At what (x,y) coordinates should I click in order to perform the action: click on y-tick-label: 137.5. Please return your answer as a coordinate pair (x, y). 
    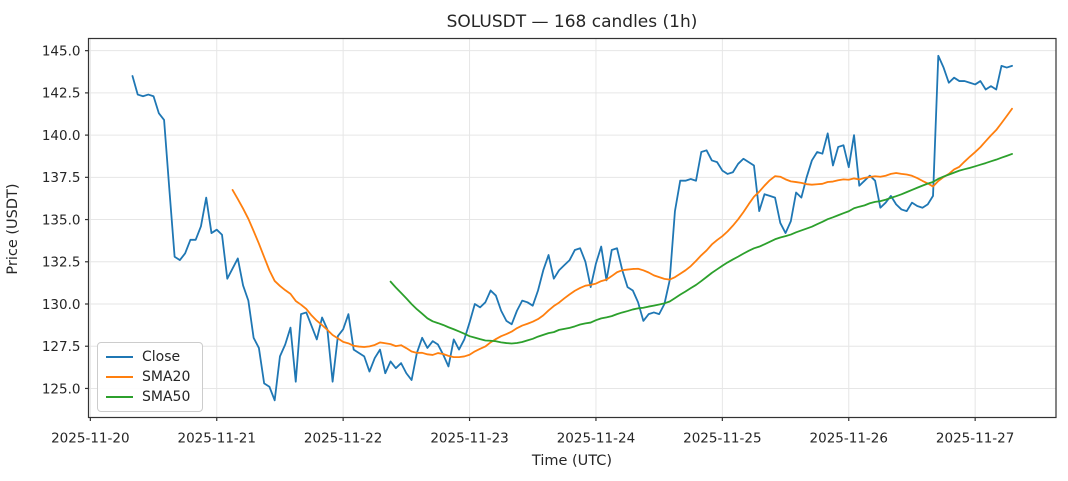
    Looking at the image, I should click on (61, 178).